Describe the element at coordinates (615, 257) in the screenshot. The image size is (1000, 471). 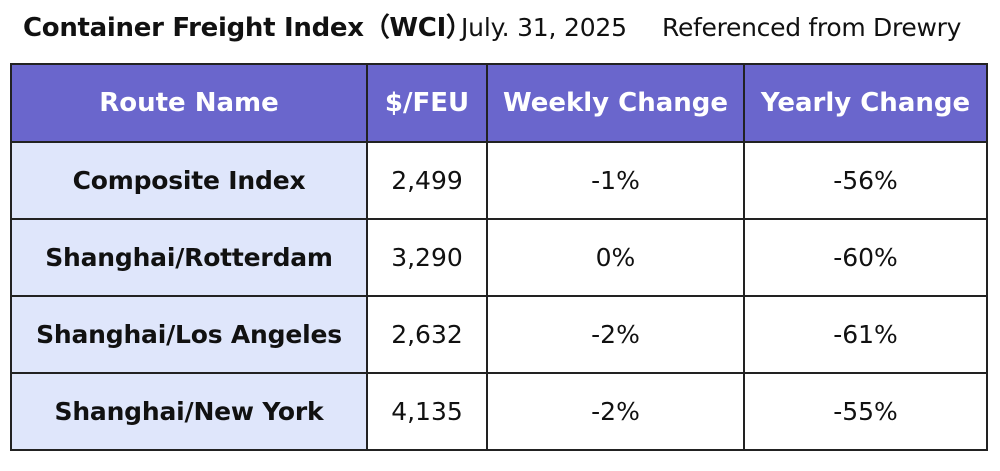
I see `weekly-change-cell: 0%` at that location.